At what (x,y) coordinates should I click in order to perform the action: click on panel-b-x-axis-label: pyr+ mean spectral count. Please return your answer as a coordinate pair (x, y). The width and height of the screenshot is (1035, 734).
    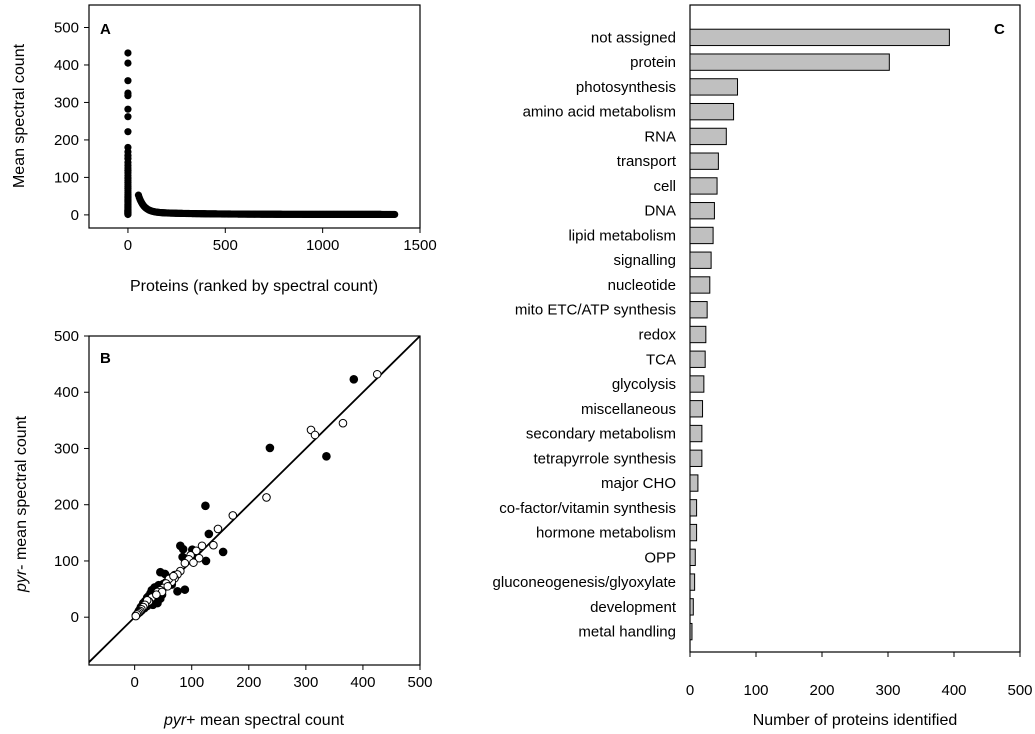
    Looking at the image, I should click on (254, 720).